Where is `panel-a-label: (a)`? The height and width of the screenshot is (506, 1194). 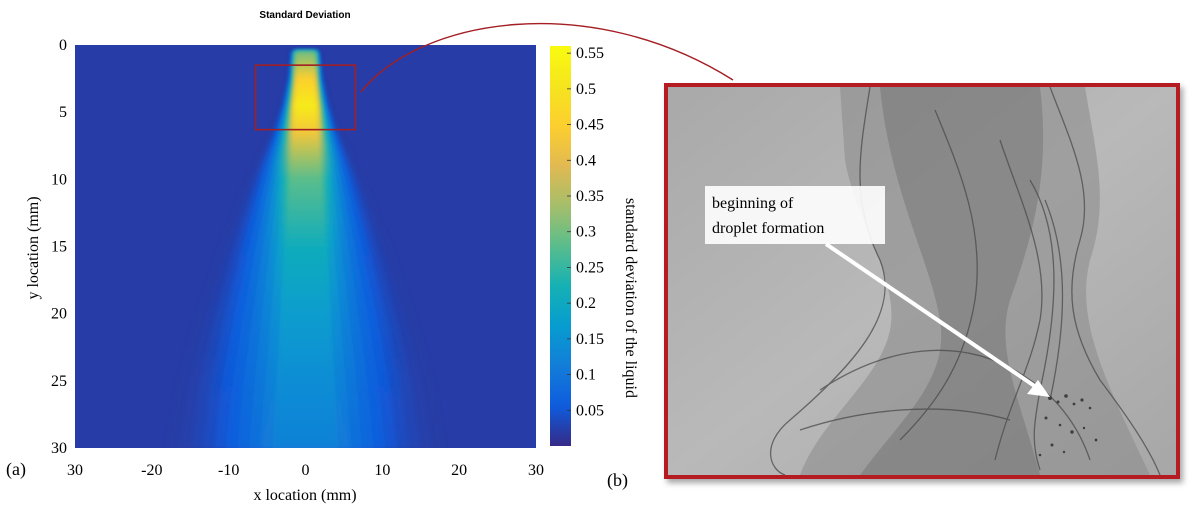 panel-a-label: (a) is located at coordinates (16, 469).